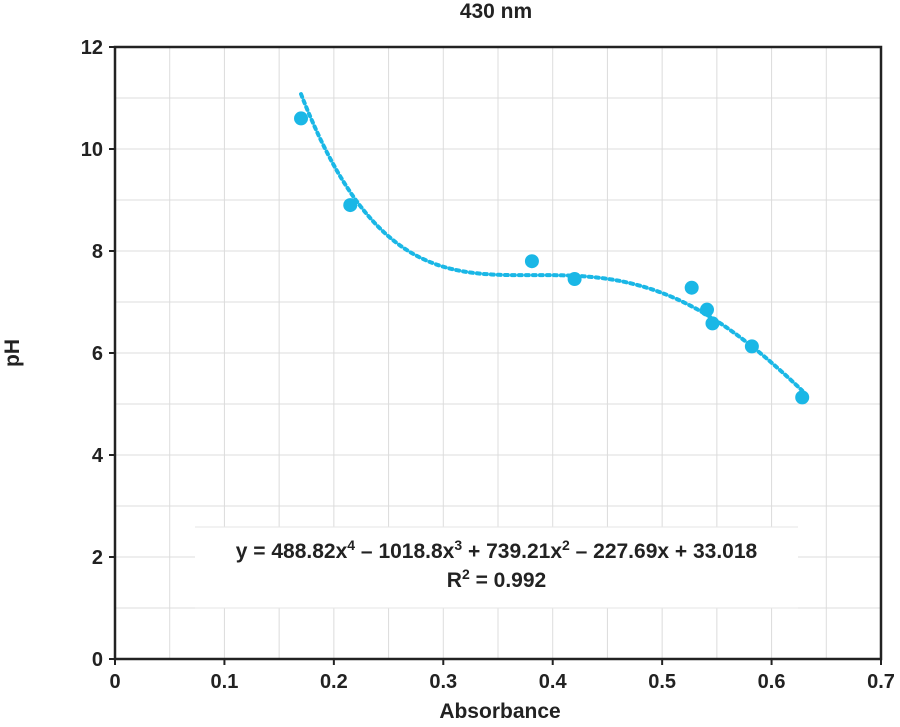  Describe the element at coordinates (458, 545) in the screenshot. I see `equation-exponent: 3` at that location.